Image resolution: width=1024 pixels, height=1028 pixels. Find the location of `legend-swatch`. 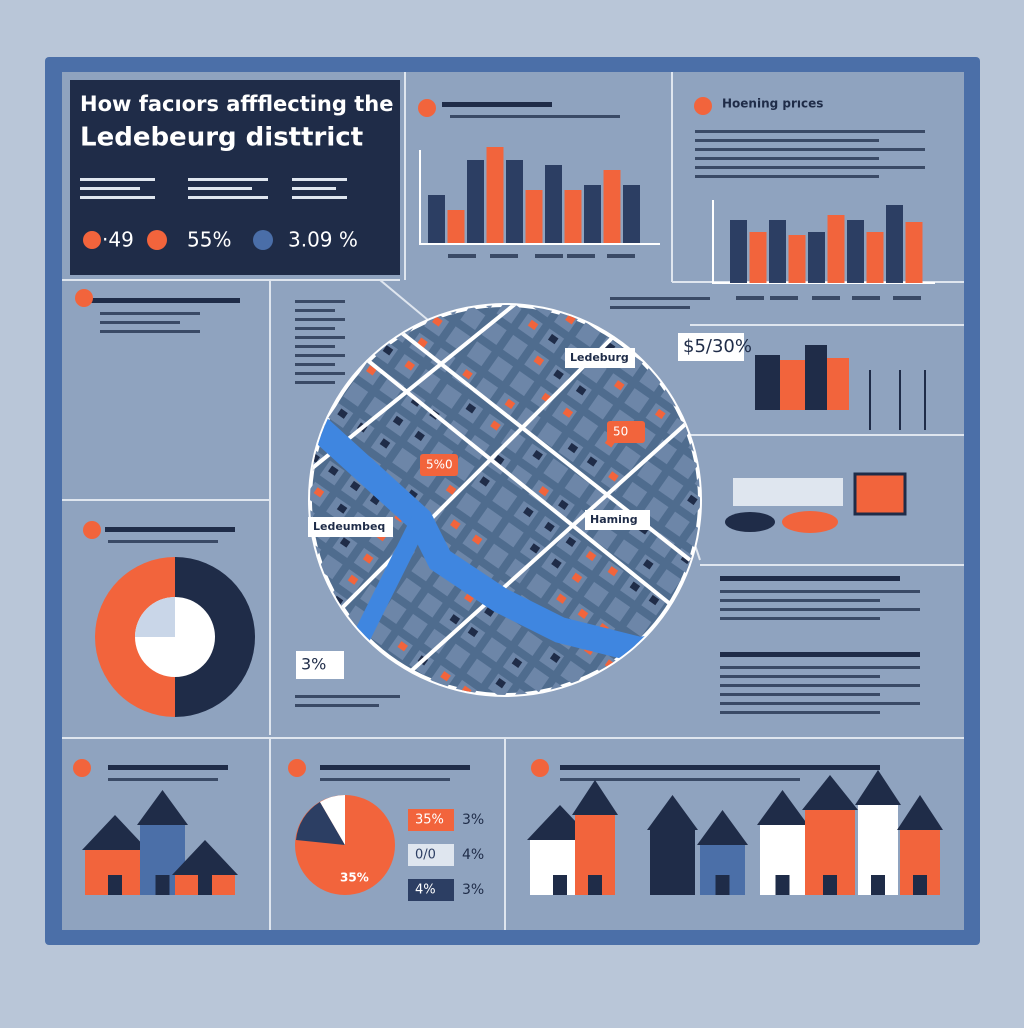

legend-swatch is located at coordinates (431, 820).